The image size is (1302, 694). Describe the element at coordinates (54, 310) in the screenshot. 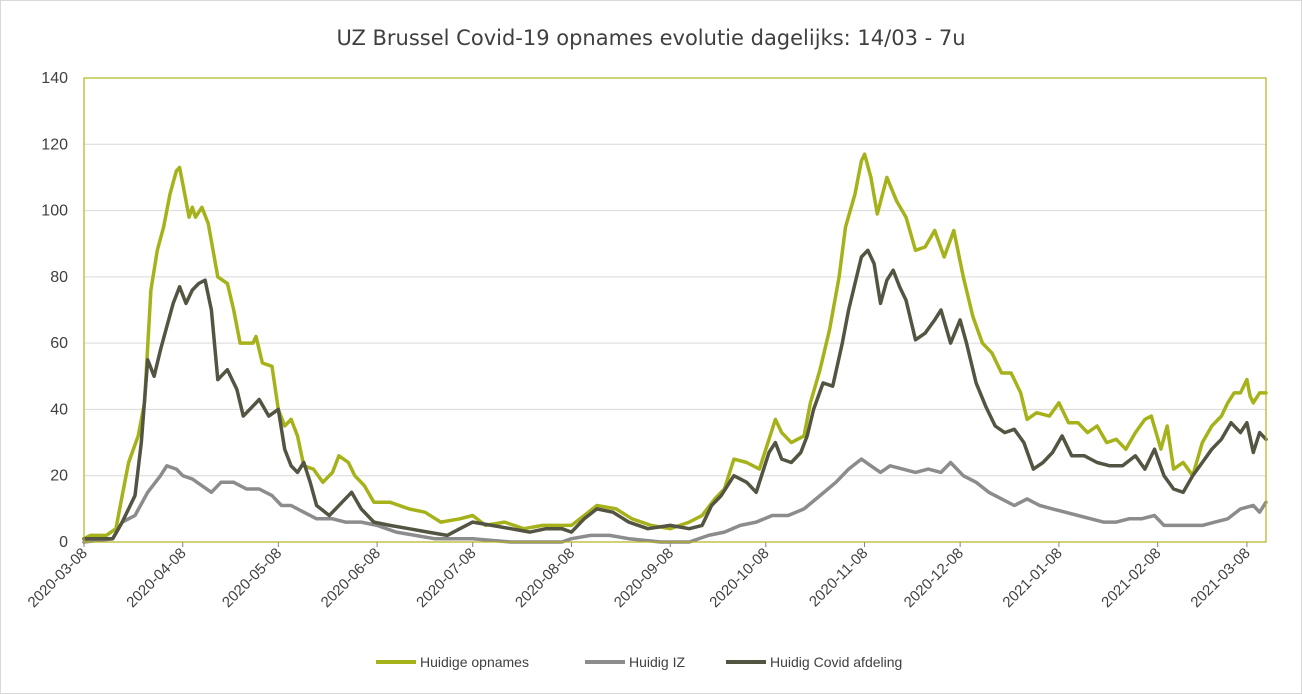

I see `y-axis-ticks: 0 20 40 60 80 100 120 140` at that location.